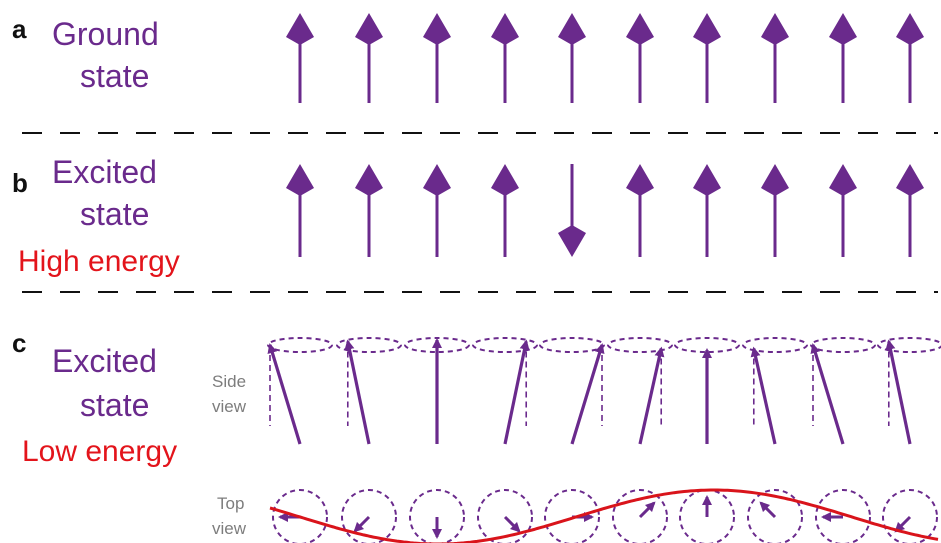  What do you see at coordinates (115, 405) in the screenshot?
I see `panel-c-state-line2: state` at bounding box center [115, 405].